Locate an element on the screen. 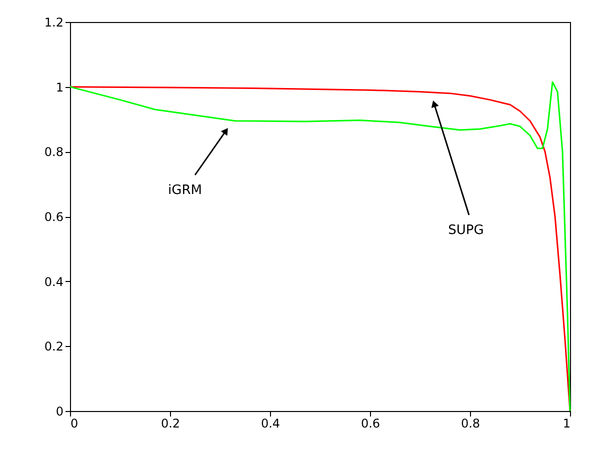 This screenshot has height=450, width=600. x-tick-label: 0 is located at coordinates (74, 423).